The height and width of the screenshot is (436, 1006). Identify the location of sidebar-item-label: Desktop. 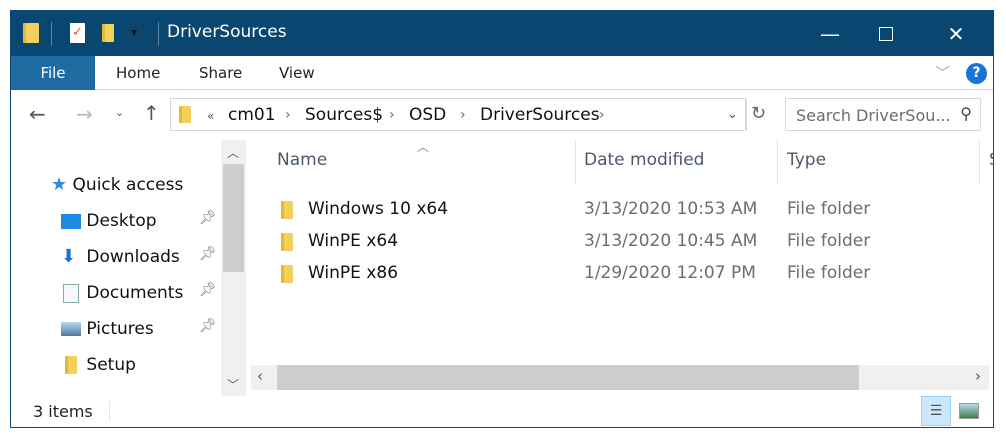
(121, 221).